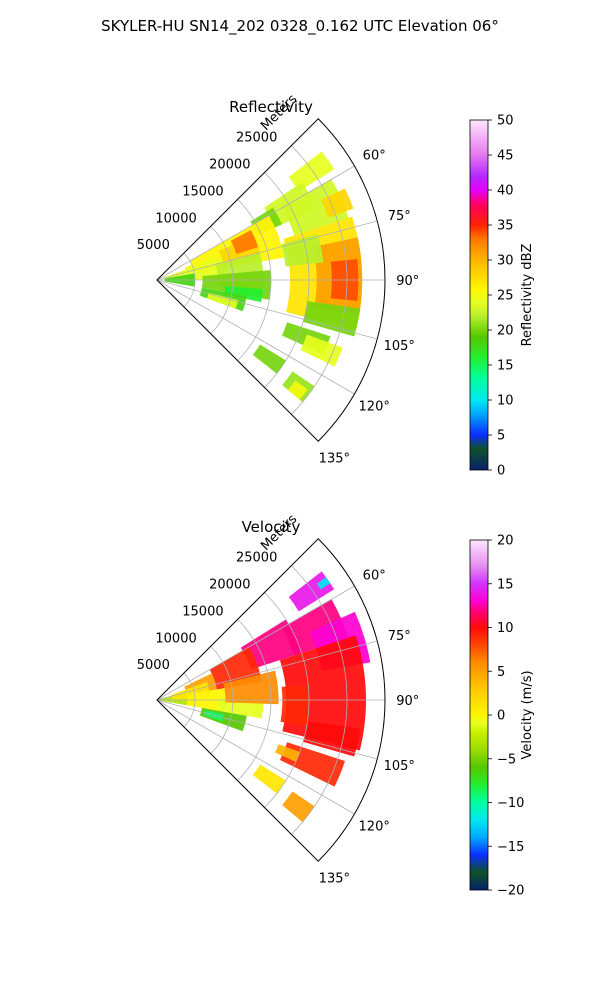 This screenshot has width=600, height=1000. What do you see at coordinates (505, 296) in the screenshot?
I see `colorbar-tick-label: 25` at bounding box center [505, 296].